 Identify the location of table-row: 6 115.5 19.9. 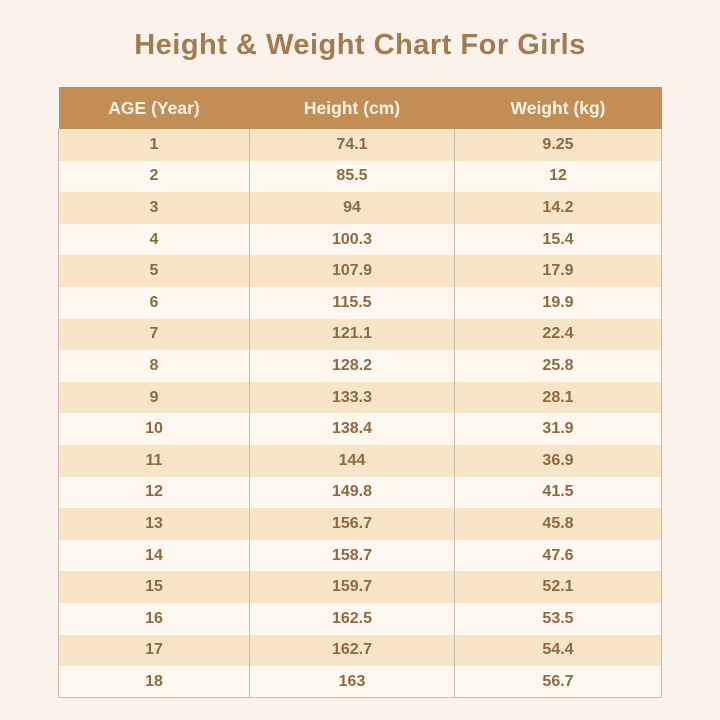
(360, 302).